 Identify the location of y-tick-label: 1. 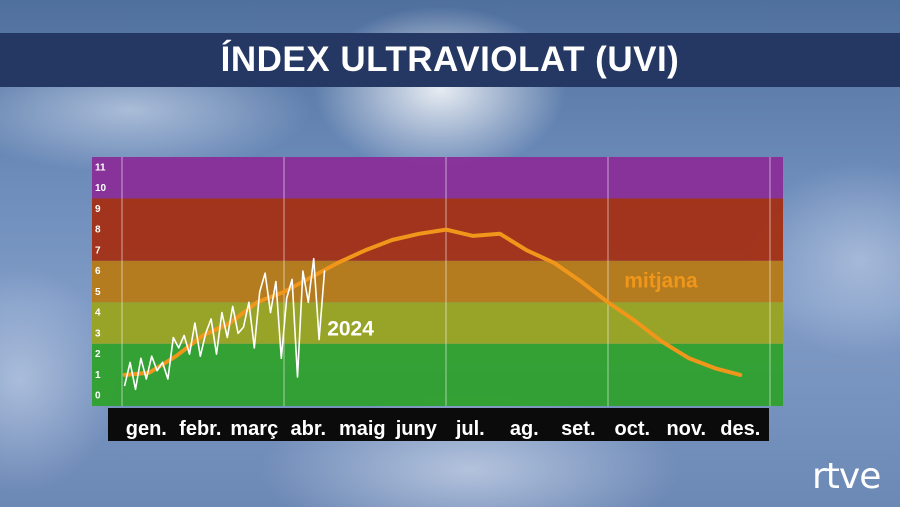
(98, 375).